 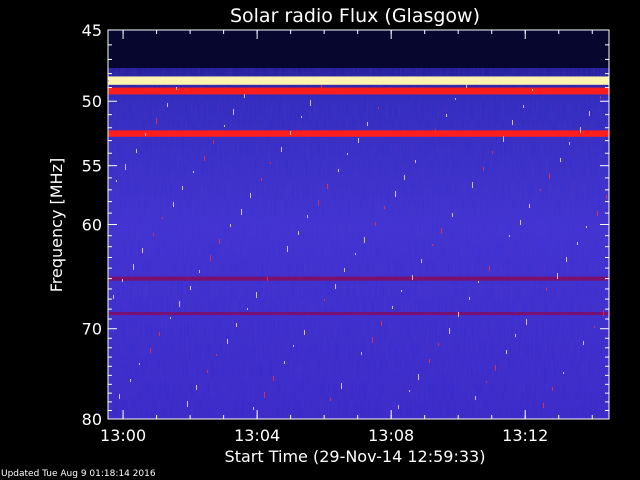 What do you see at coordinates (92, 225) in the screenshot?
I see `y-tick-label-3: 60` at bounding box center [92, 225].